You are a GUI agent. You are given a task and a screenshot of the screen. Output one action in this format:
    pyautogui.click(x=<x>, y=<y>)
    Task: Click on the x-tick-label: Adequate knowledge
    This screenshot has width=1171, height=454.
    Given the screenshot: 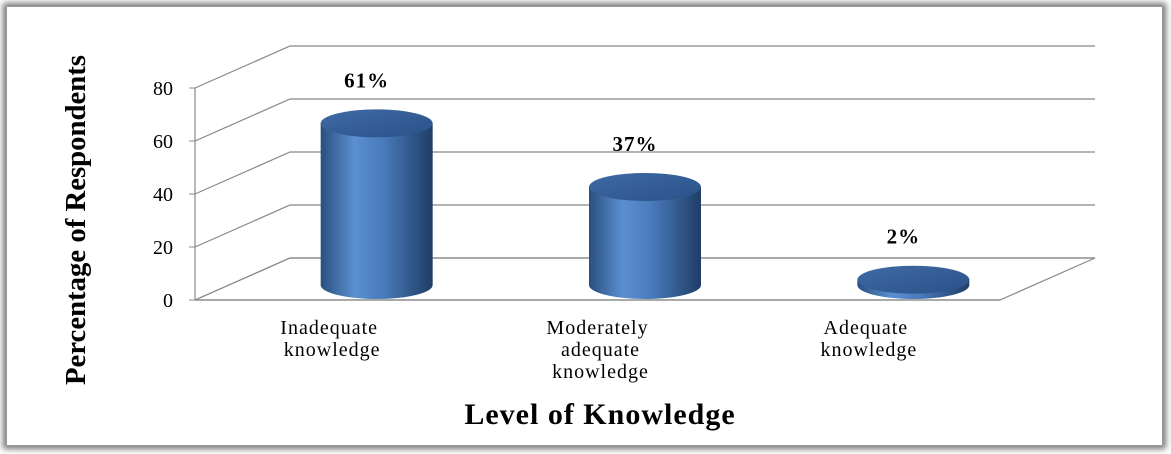 What is the action you would take?
    pyautogui.click(x=865, y=339)
    